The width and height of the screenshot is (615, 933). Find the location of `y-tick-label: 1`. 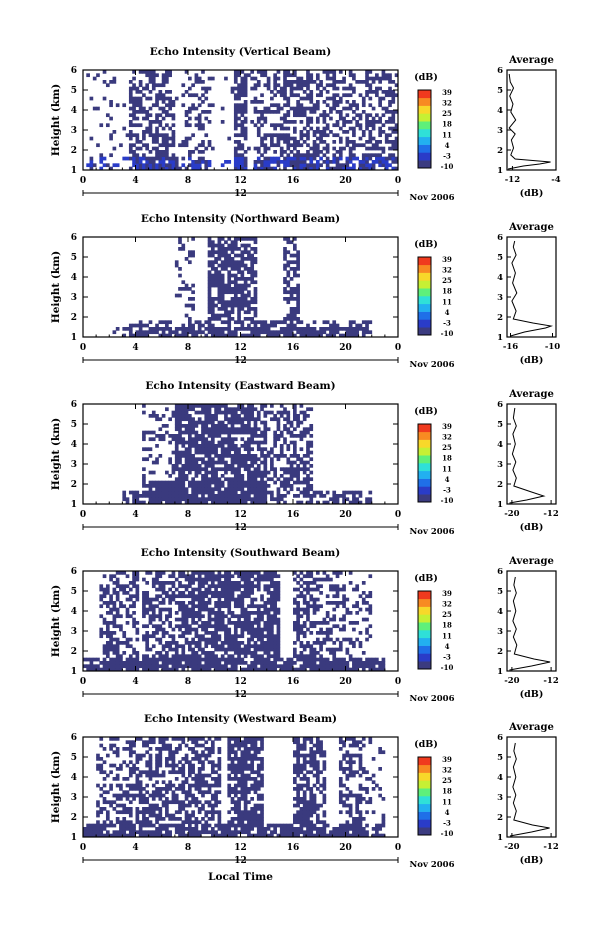

y-tick-label: 1 is located at coordinates (74, 338).